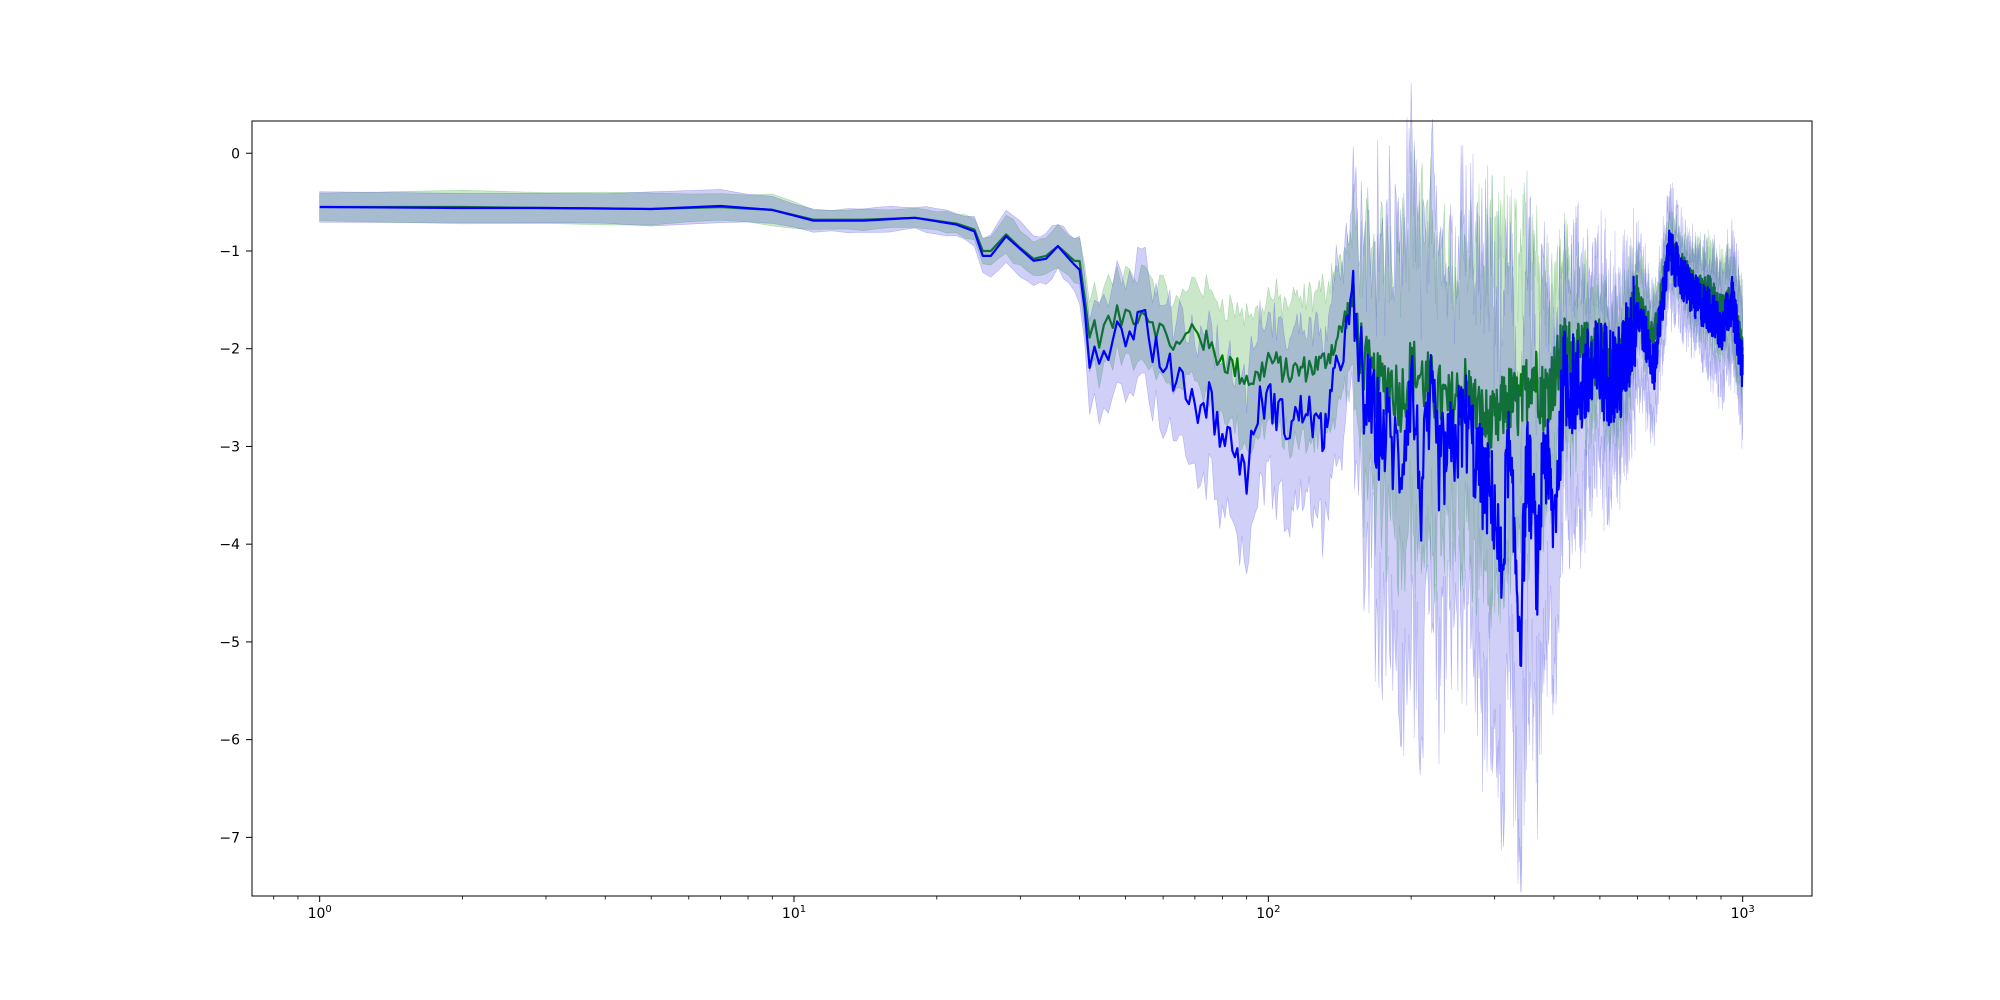 The height and width of the screenshot is (1000, 2000). Describe the element at coordinates (229, 447) in the screenshot. I see `y-tick-label: −3` at that location.